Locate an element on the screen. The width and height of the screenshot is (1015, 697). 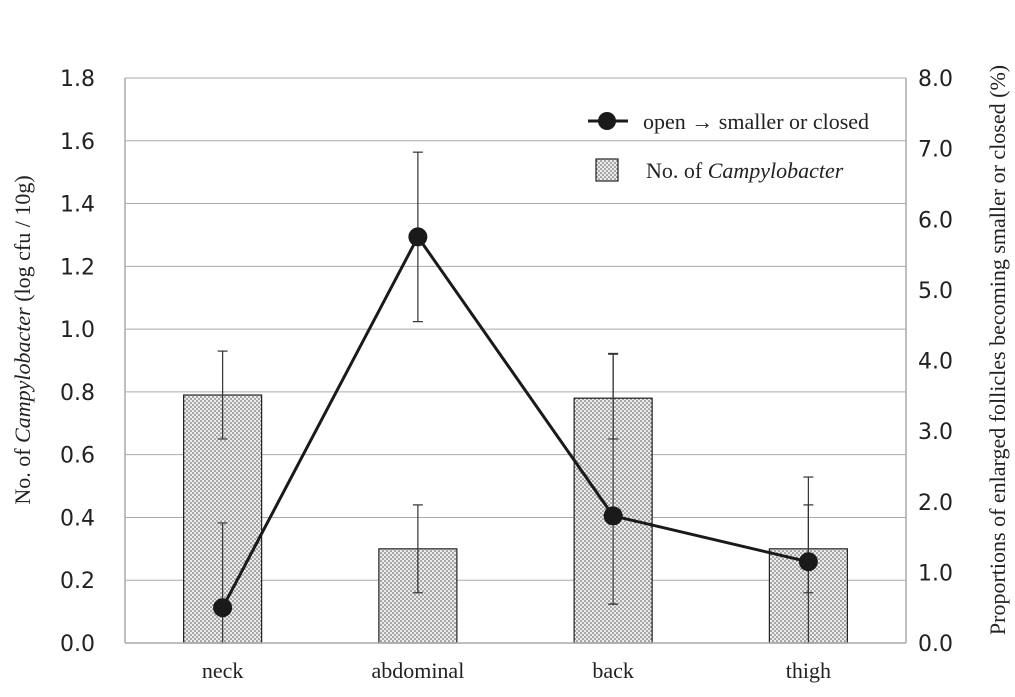
category-label: neck is located at coordinates (223, 670).